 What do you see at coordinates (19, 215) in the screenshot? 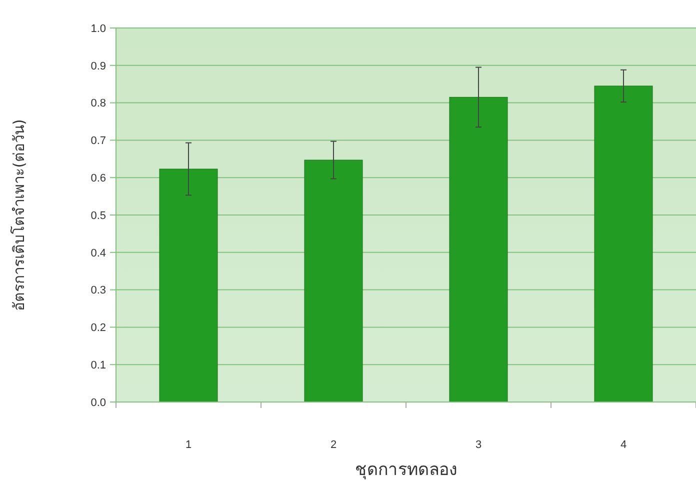
I see `y-axis-title: อัตรการเติบโตจำเพาะ(ต่อวัน)` at bounding box center [19, 215].